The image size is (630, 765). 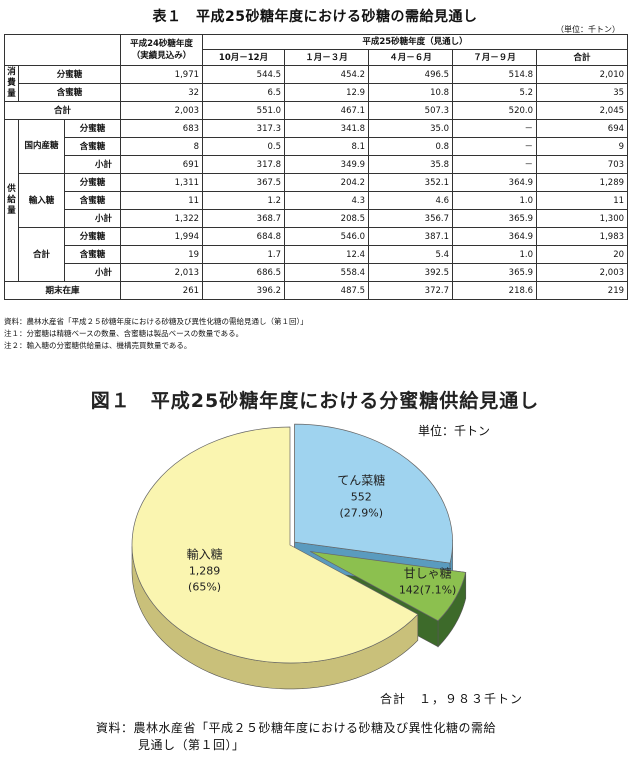 What do you see at coordinates (41, 146) in the screenshot?
I see `group-label: 国内産糖` at bounding box center [41, 146].